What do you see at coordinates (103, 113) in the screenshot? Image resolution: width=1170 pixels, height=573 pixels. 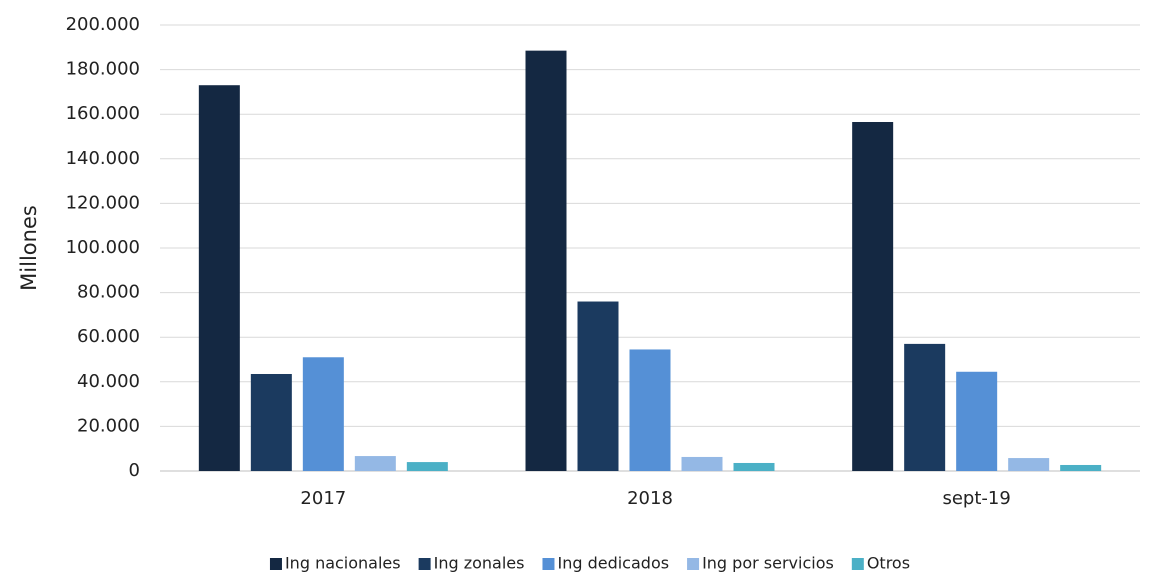 I see `y-tick-label: 160.000` at bounding box center [103, 113].